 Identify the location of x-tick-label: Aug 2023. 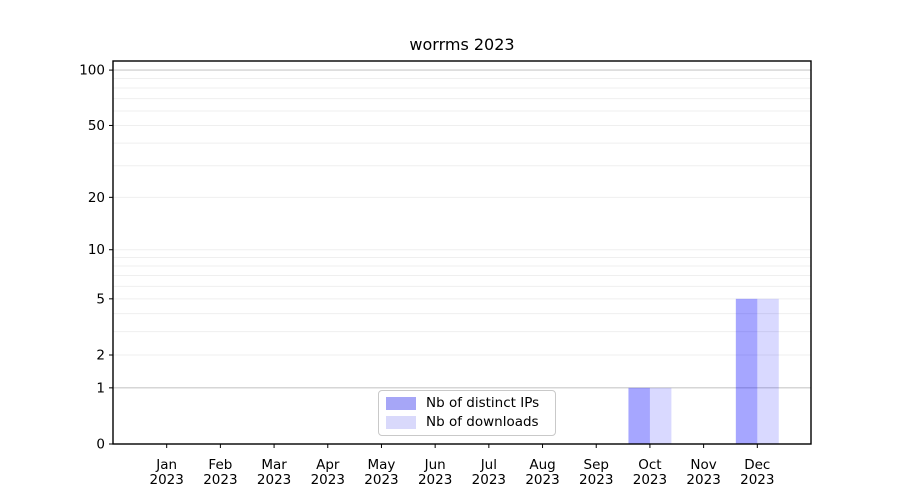
(542, 472).